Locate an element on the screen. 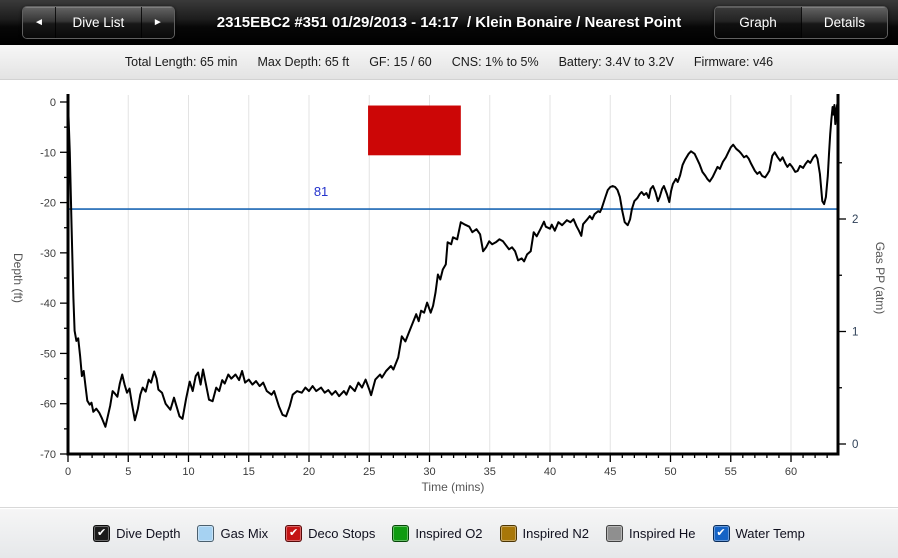 The width and height of the screenshot is (898, 558). dive-list-control: ◄ Dive List ► is located at coordinates (98, 22).